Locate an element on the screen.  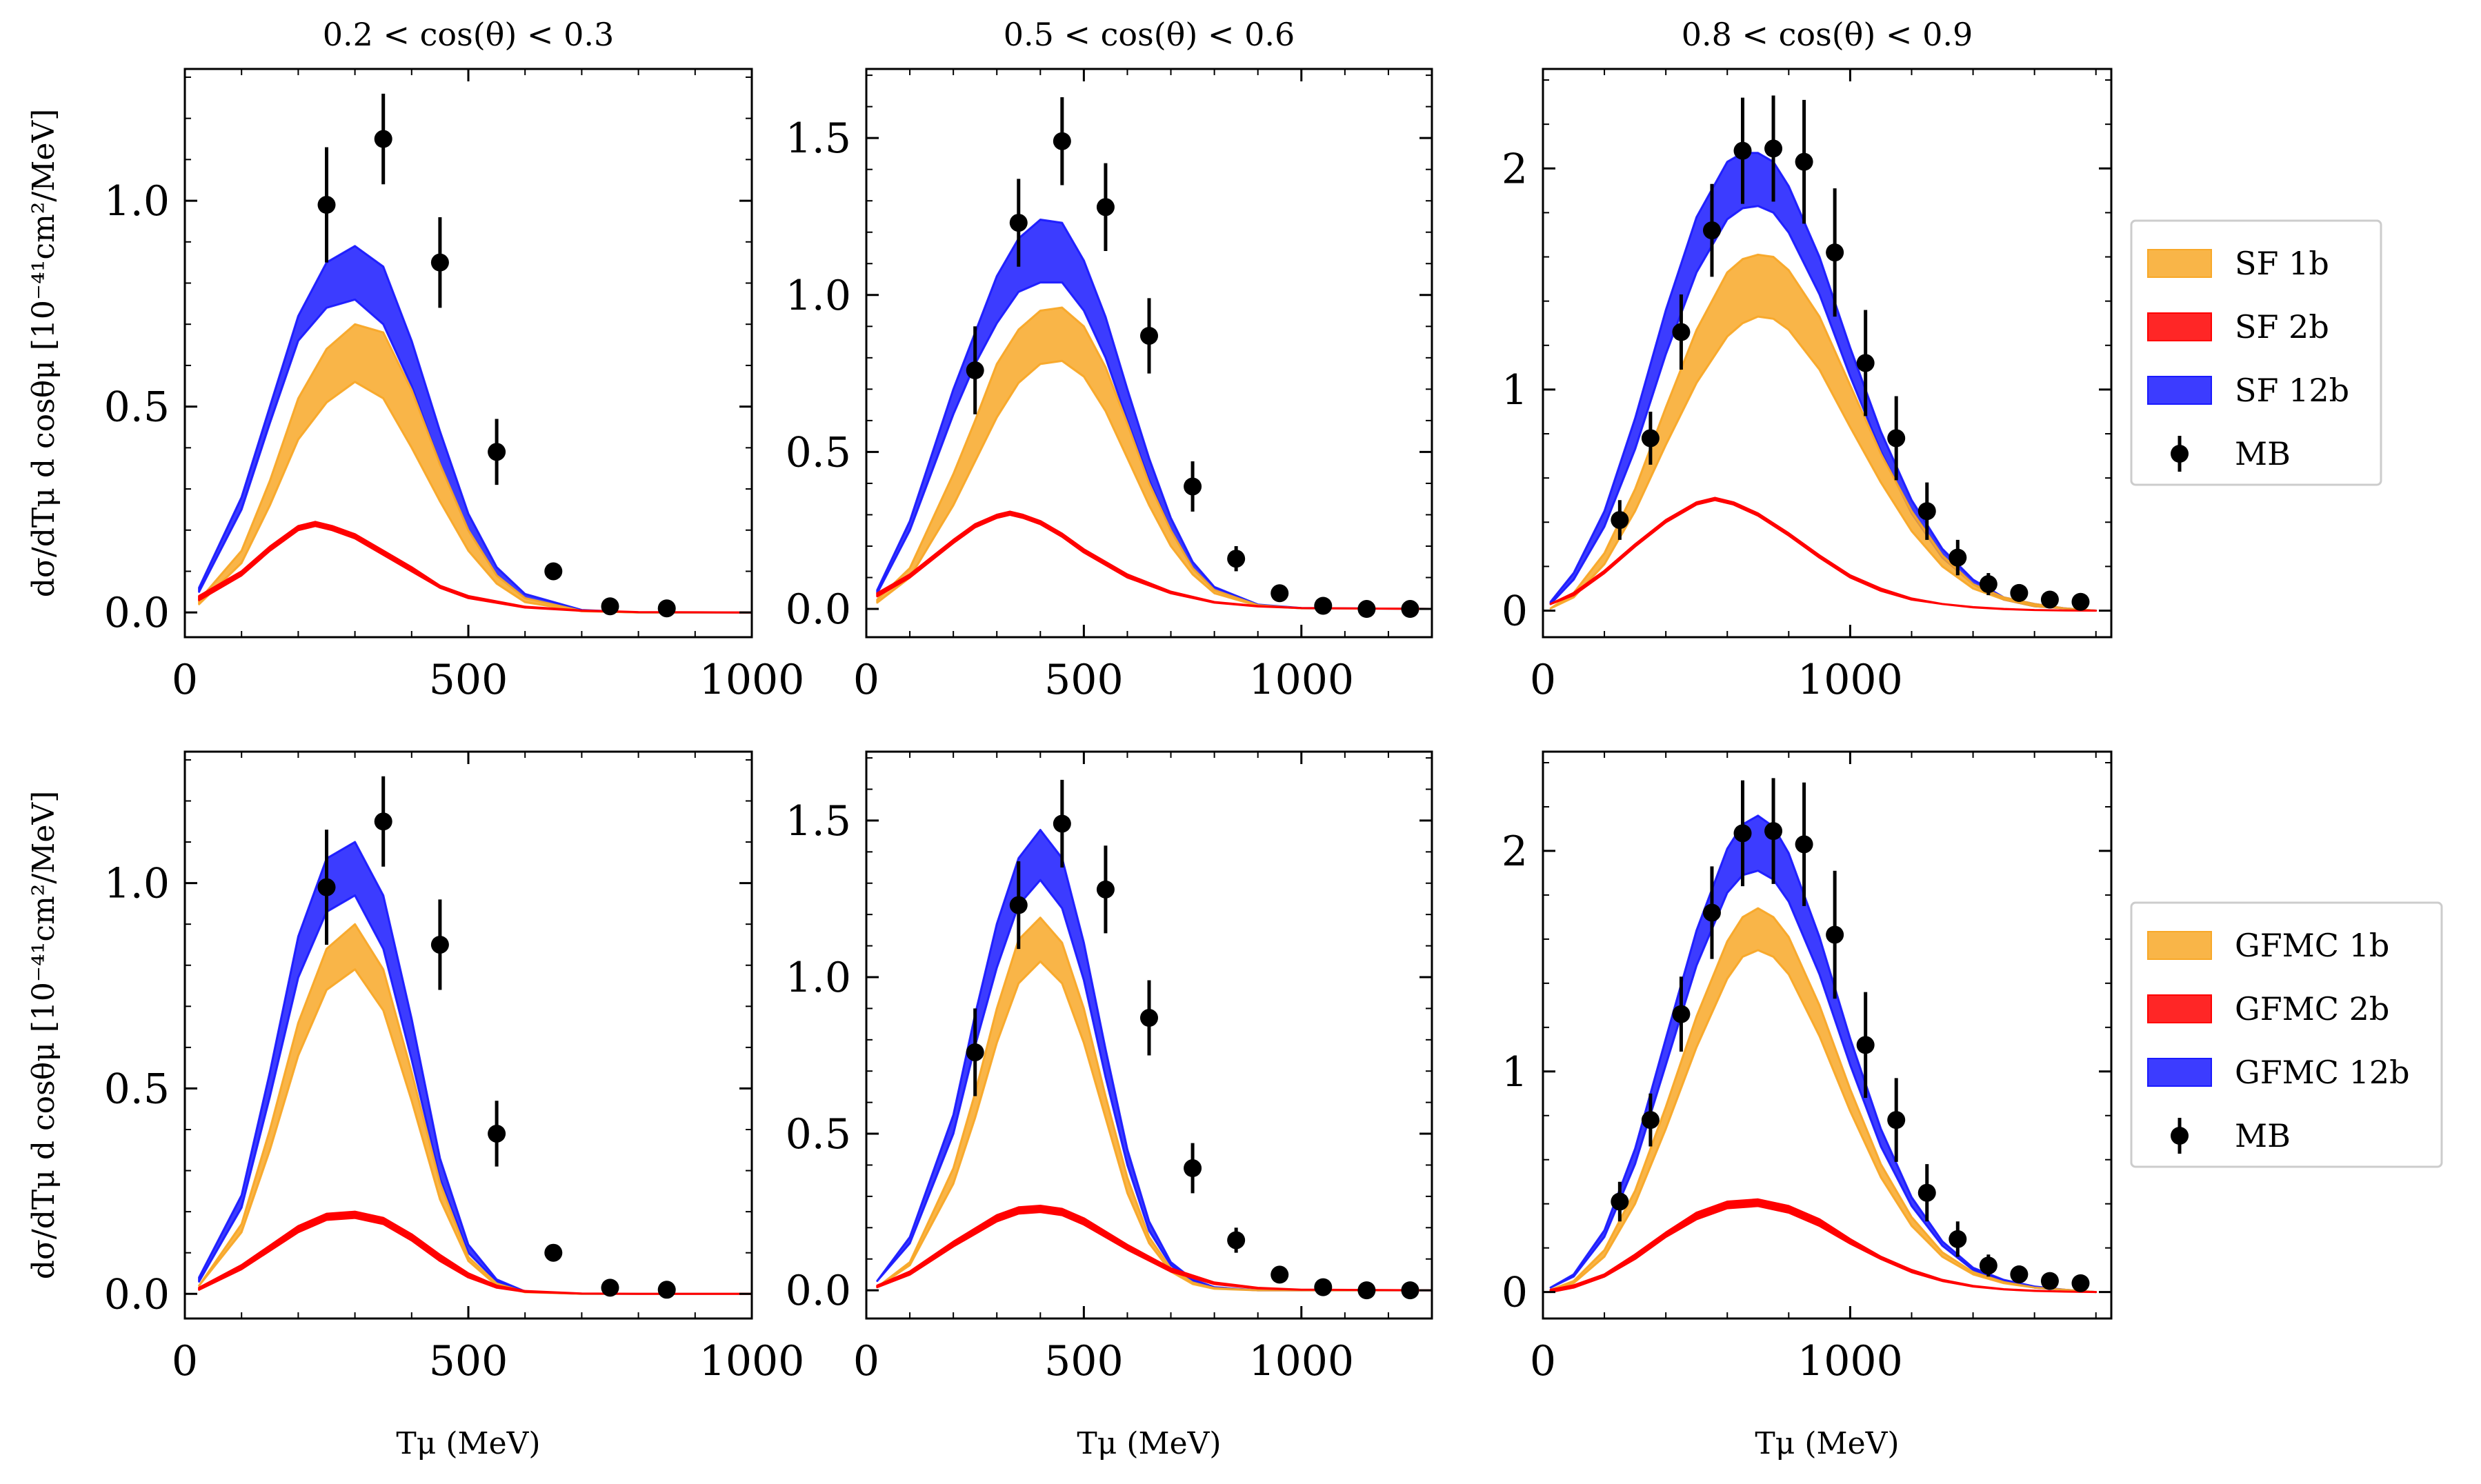
y-tick-label: 1.5 is located at coordinates (818, 138).